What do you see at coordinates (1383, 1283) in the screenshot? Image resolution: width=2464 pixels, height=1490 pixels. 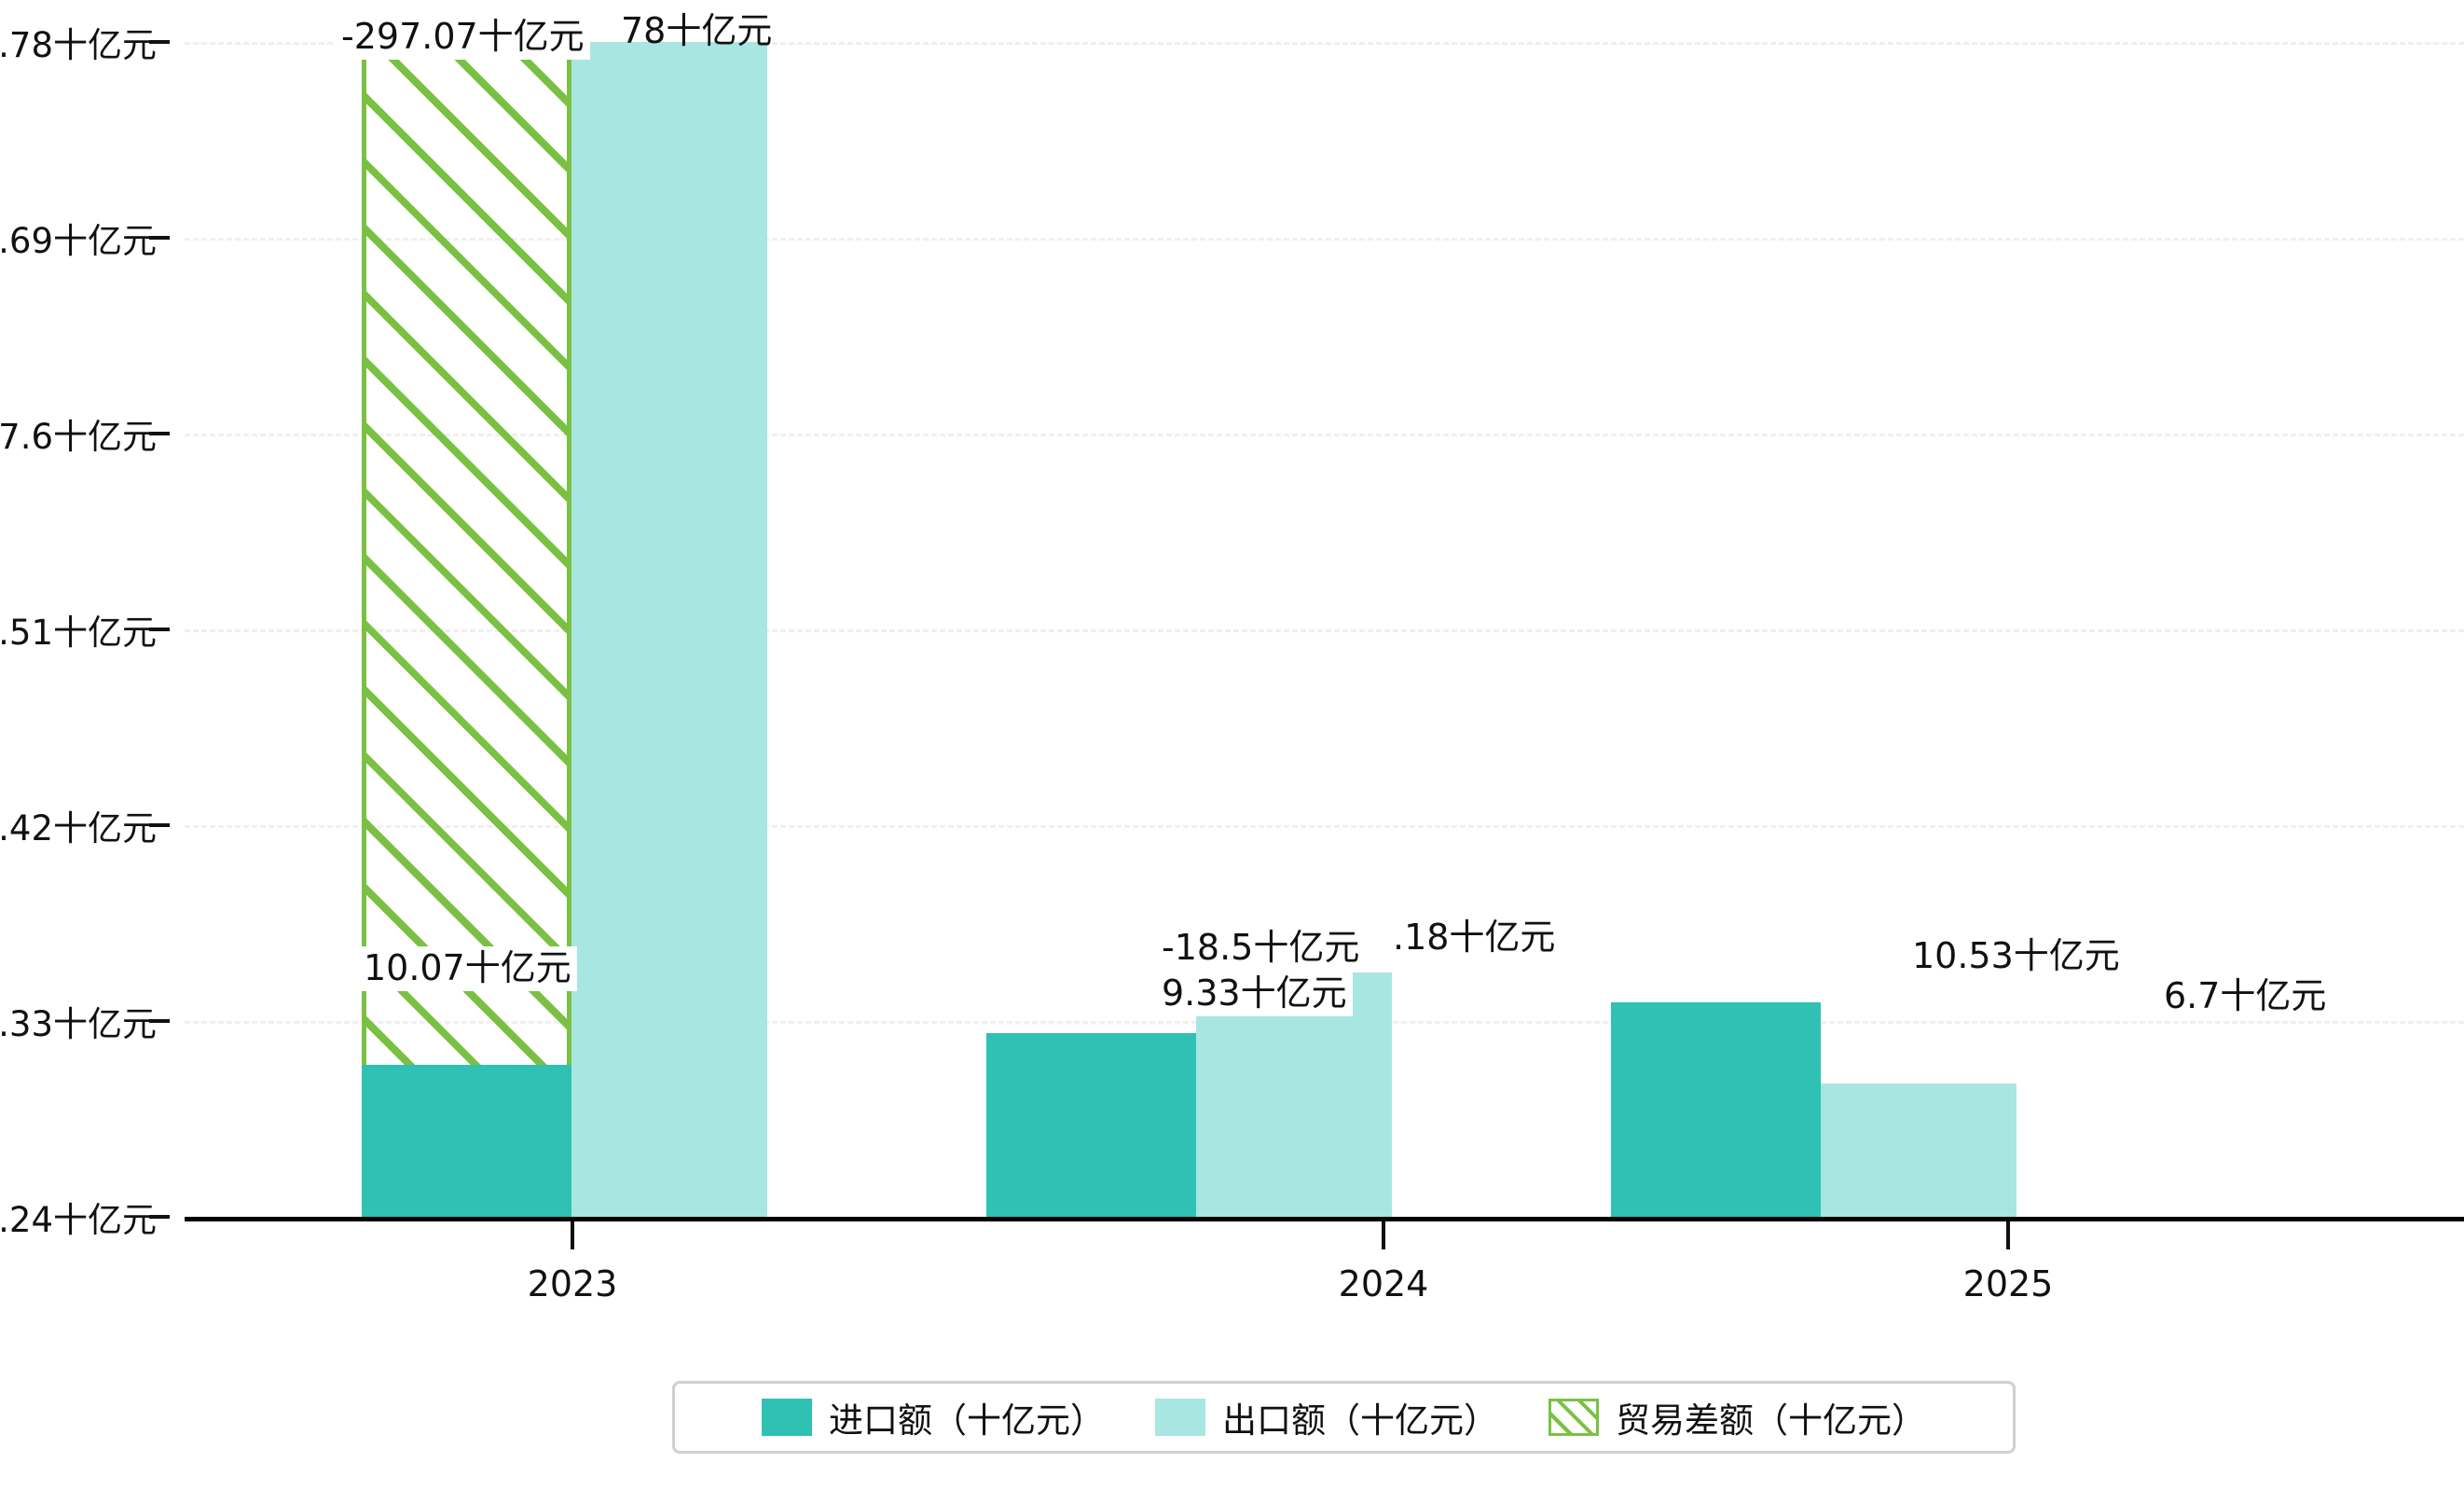 I see `x-tick-label-2024: 2024` at bounding box center [1383, 1283].